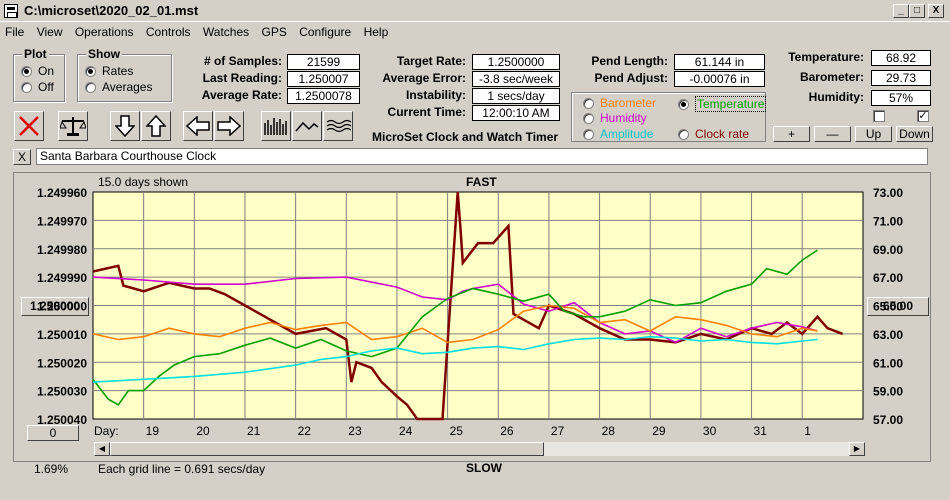 This screenshot has height=500, width=950. What do you see at coordinates (719, 62) in the screenshot?
I see `pend-length-value: 61.144 in` at bounding box center [719, 62].